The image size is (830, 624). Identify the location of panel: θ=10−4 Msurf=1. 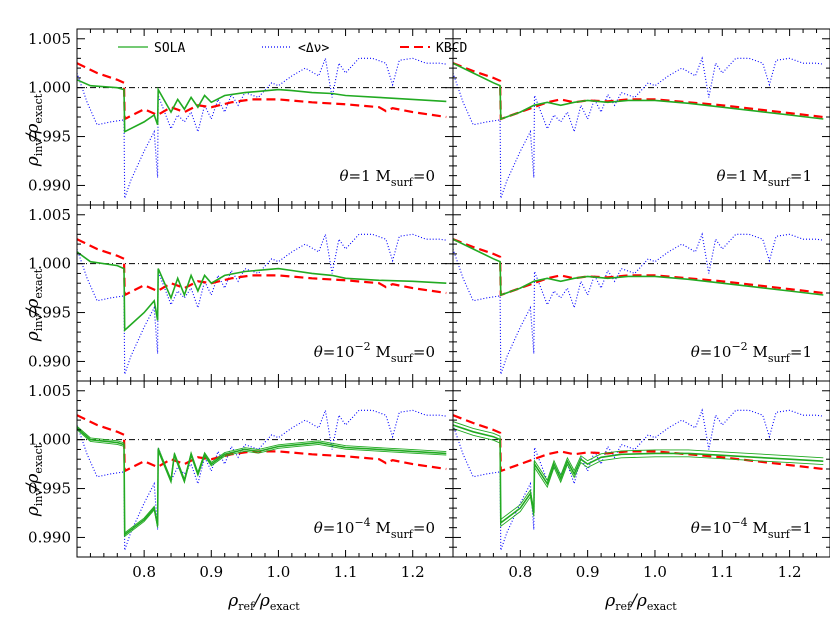
(641, 469).